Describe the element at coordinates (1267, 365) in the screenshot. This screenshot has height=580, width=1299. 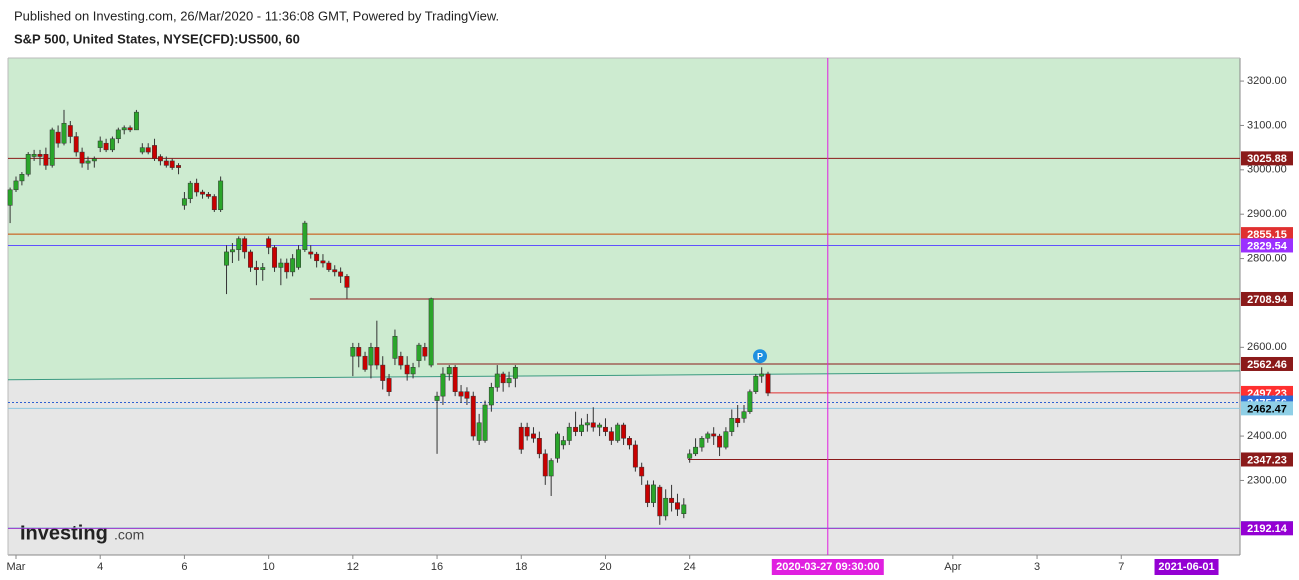
I see `level-label: 2562.46` at that location.